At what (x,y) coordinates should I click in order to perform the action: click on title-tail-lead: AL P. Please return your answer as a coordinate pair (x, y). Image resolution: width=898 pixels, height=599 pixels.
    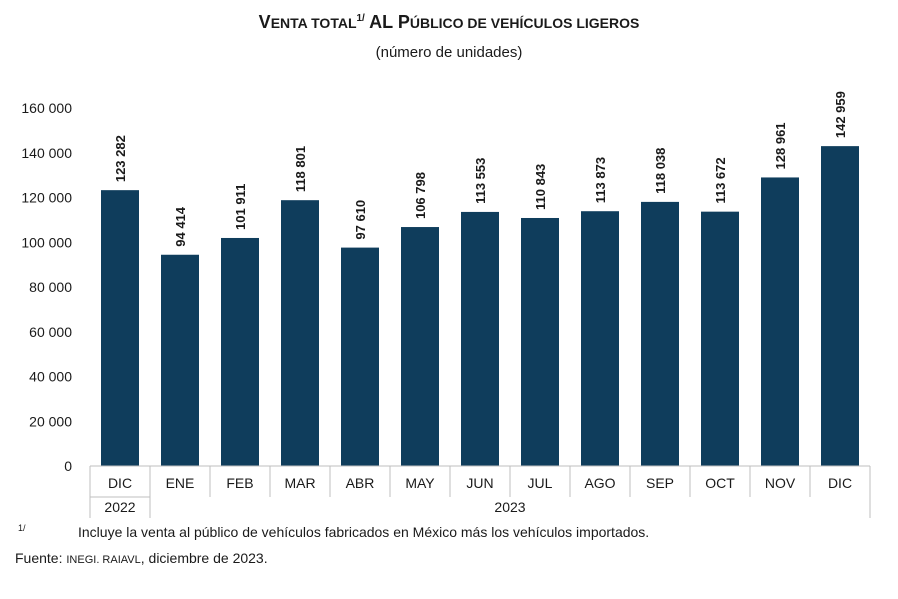
    Looking at the image, I should click on (387, 22).